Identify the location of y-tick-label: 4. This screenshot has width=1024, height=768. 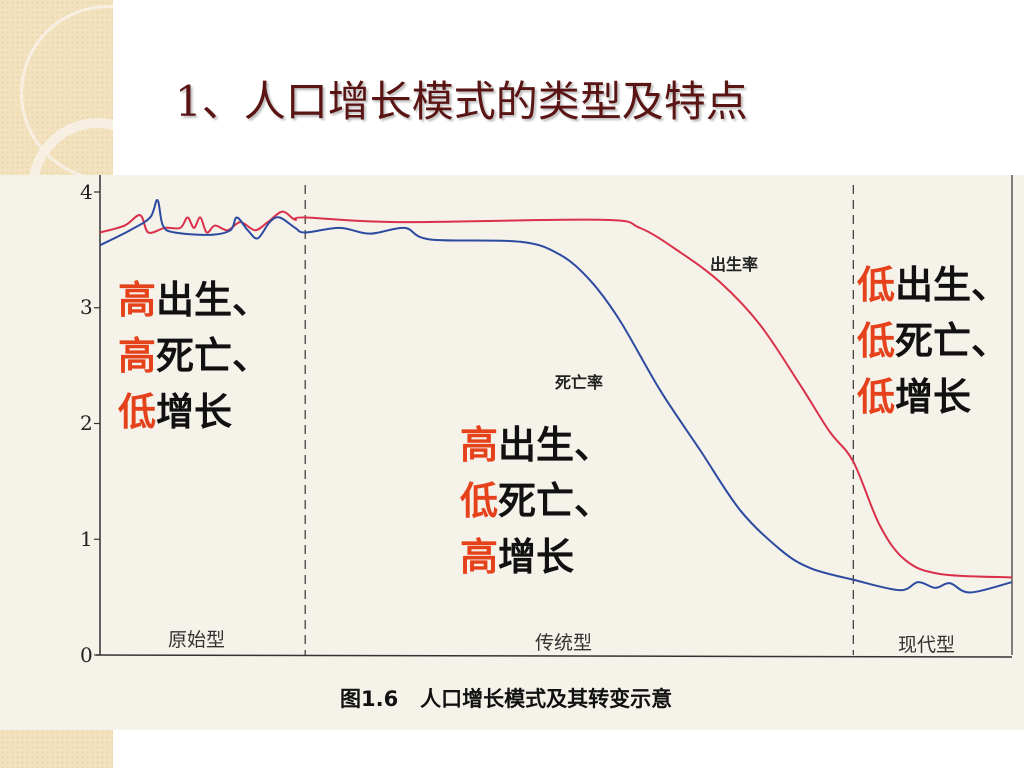
(86, 192).